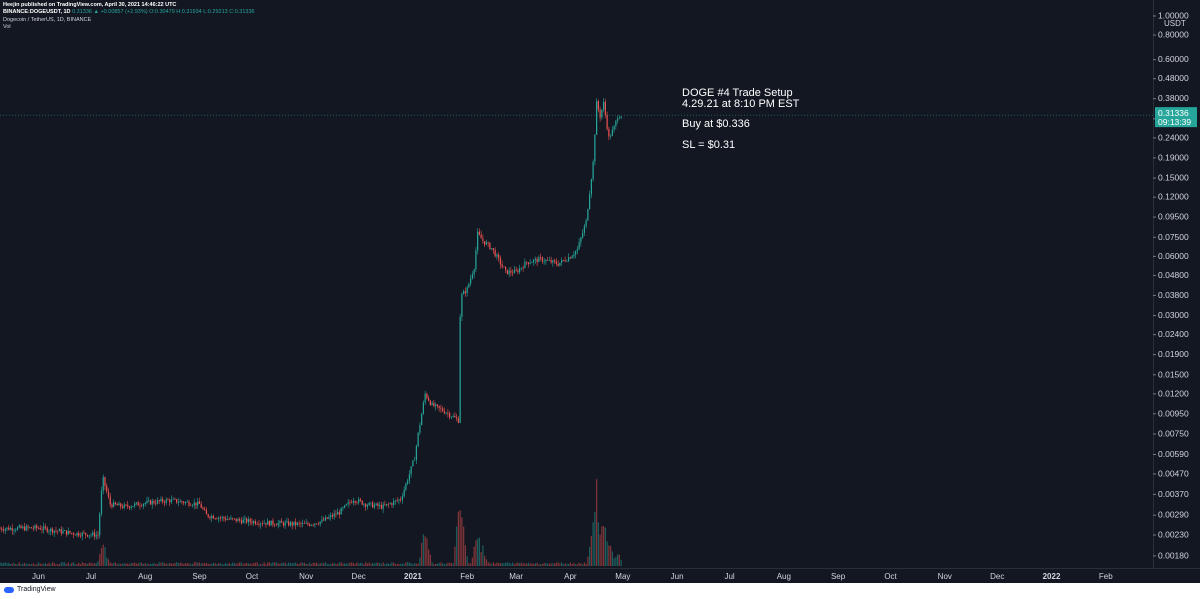 The height and width of the screenshot is (599, 1200). Describe the element at coordinates (1173, 113) in the screenshot. I see `last-price-value: 0.31336` at that location.